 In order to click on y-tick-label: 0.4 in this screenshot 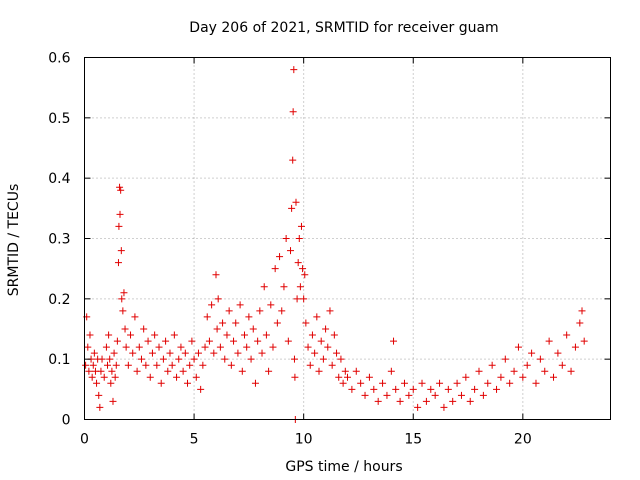, I will do `click(59, 179)`.